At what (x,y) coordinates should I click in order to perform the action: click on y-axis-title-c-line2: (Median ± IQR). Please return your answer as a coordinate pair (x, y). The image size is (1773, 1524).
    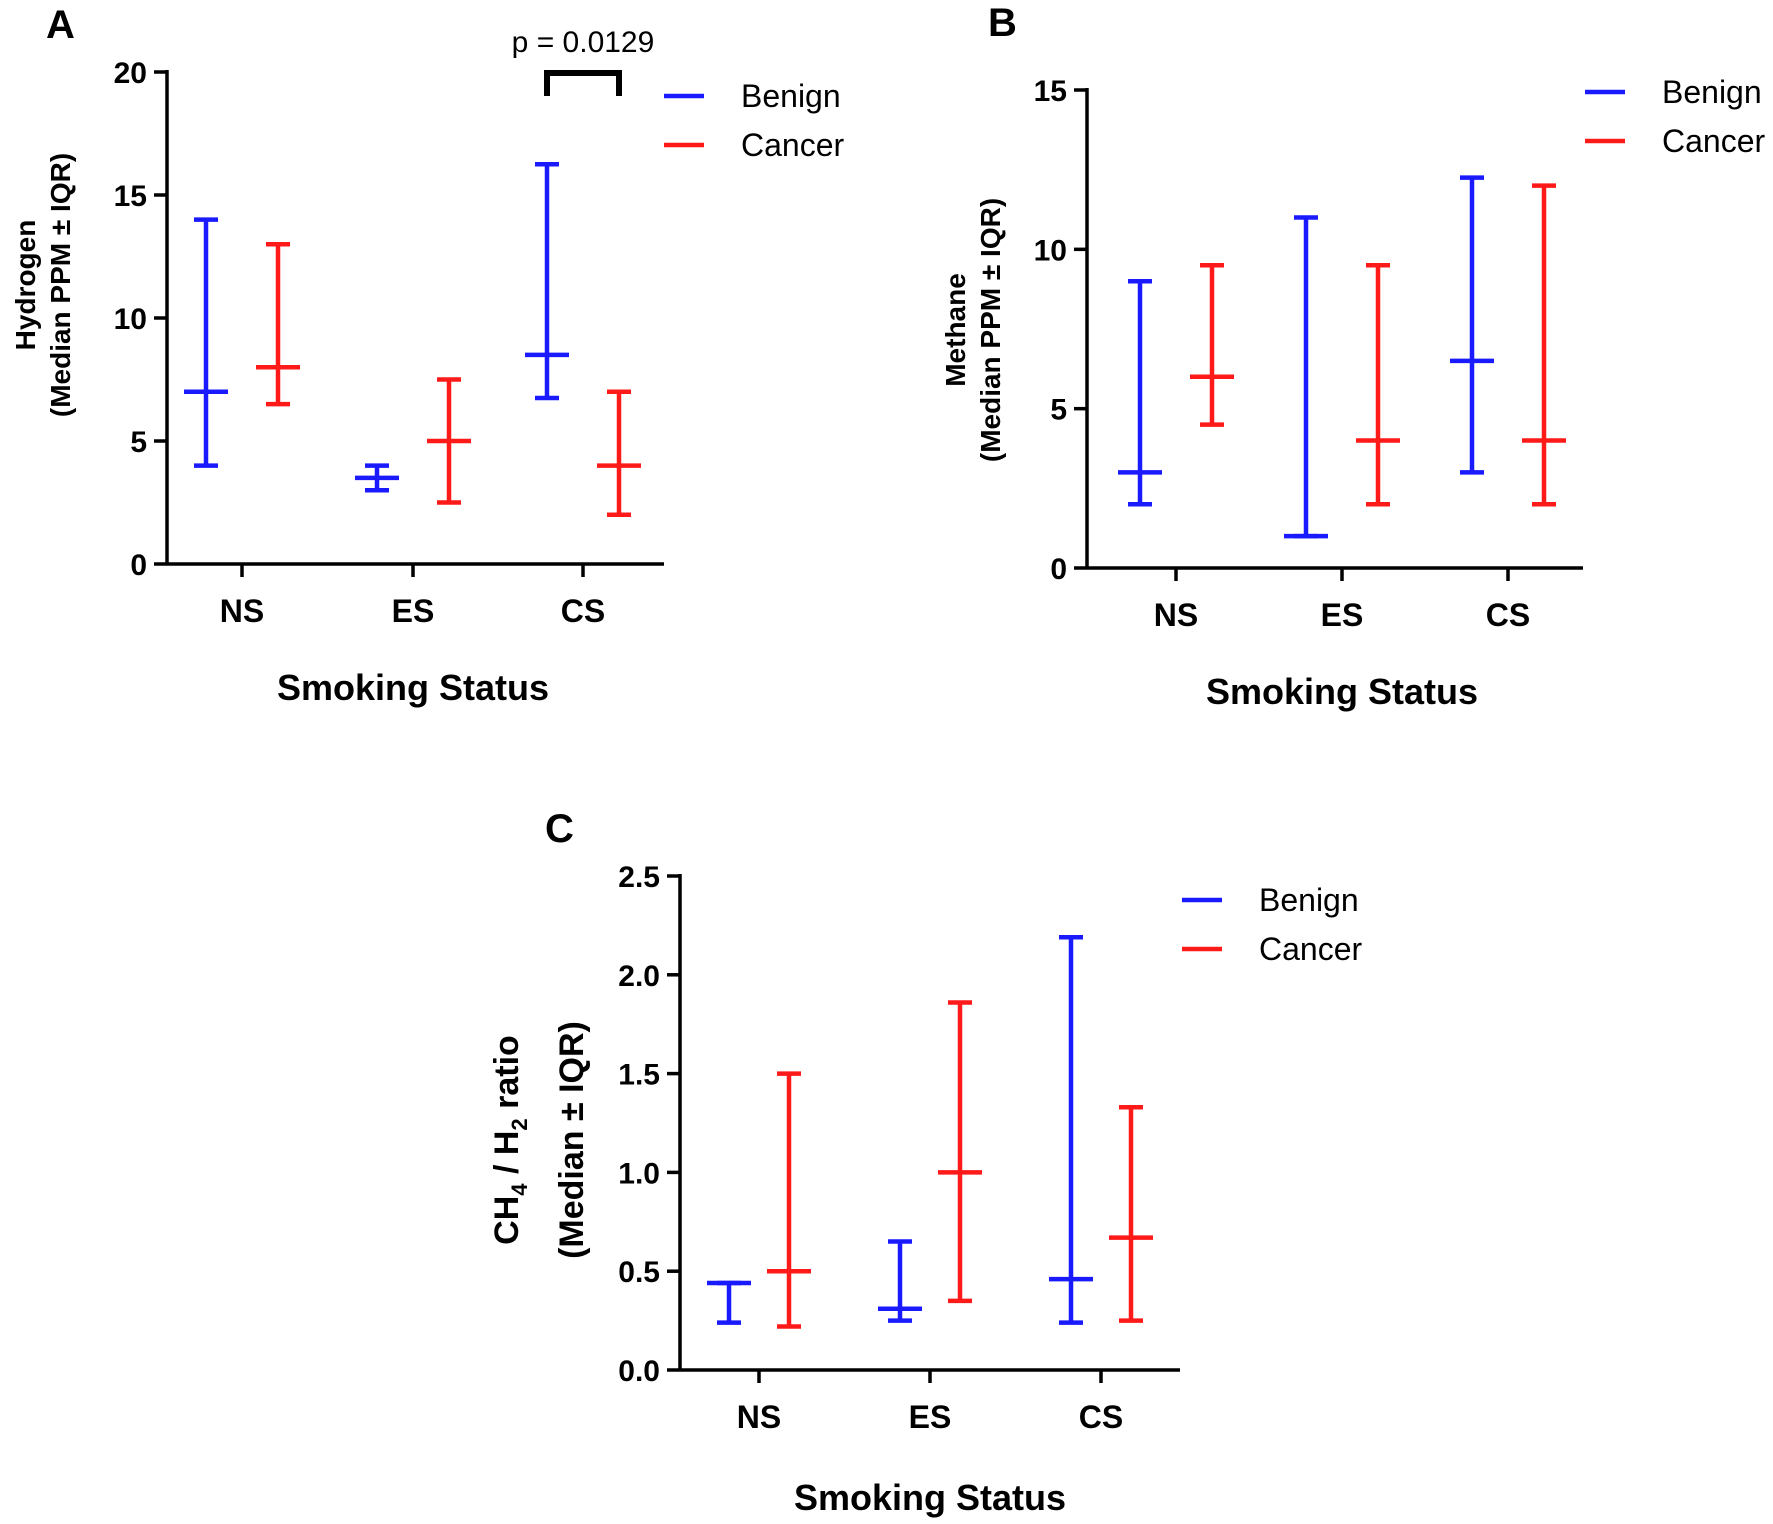
    Looking at the image, I should click on (572, 1140).